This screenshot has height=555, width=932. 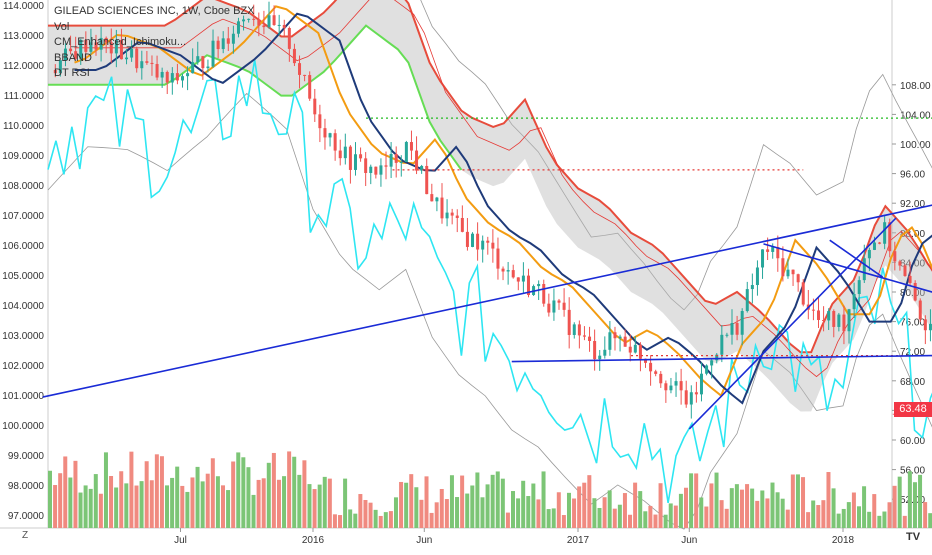 I want to click on left-axis-tick-label: 98.0000, so click(x=26, y=486).